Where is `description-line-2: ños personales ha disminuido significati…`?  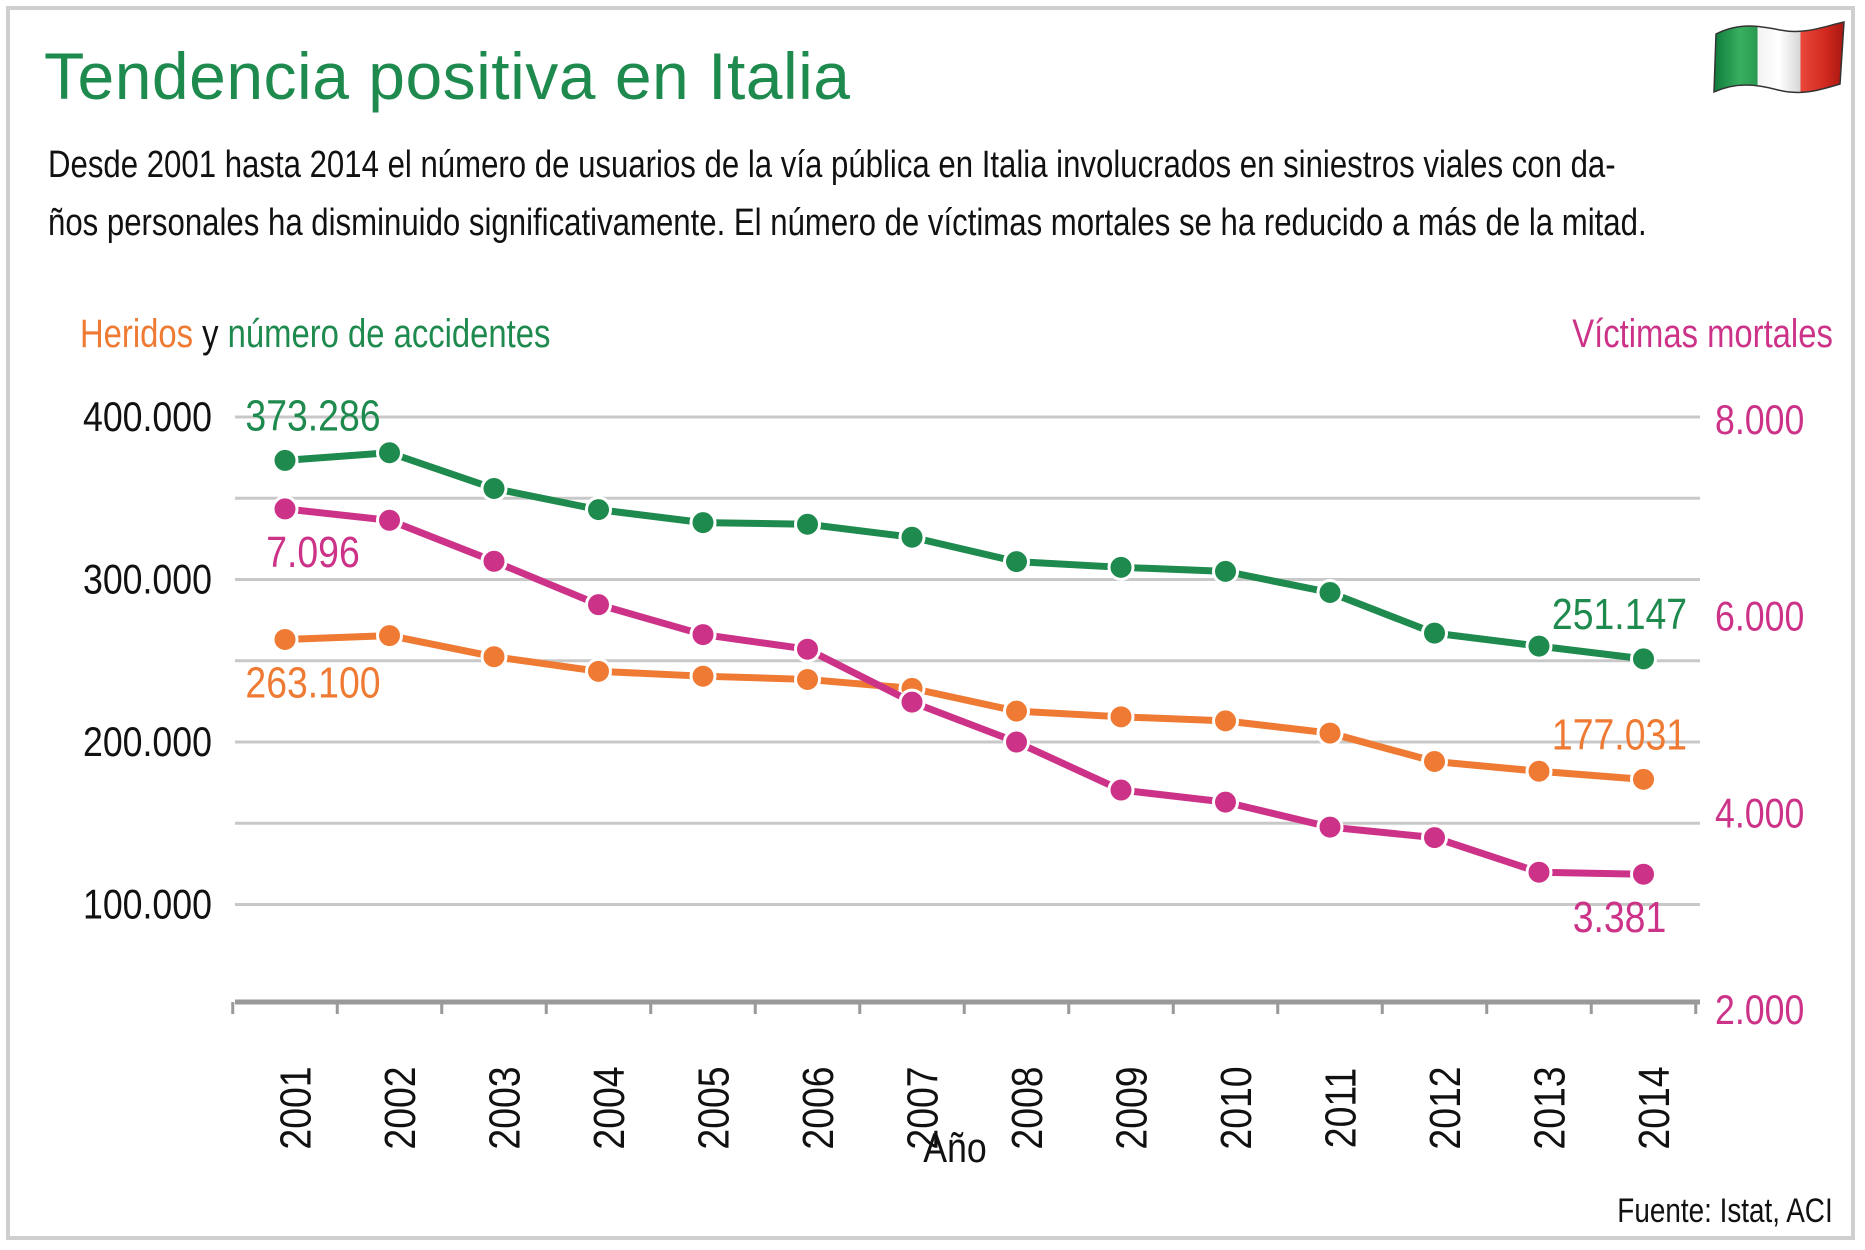
description-line-2: ños personales ha disminuido significati… is located at coordinates (847, 223).